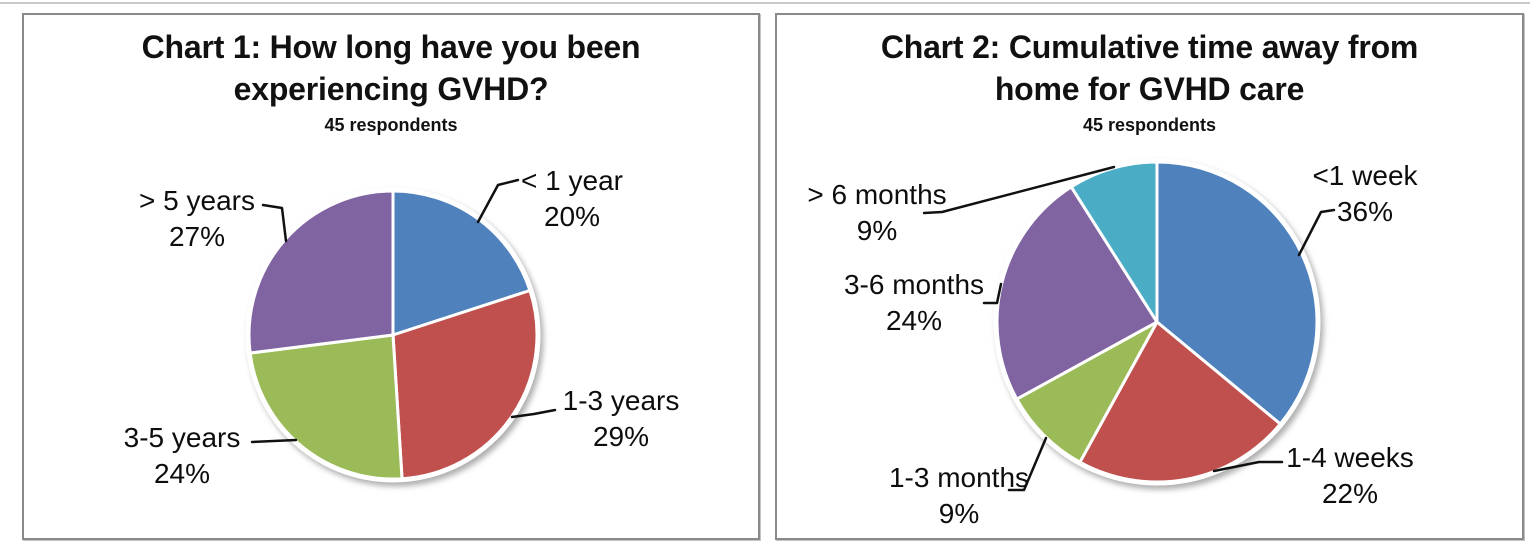 The width and height of the screenshot is (1530, 555). Describe the element at coordinates (182, 456) in the screenshot. I see `label-callout-3-5-years: 3-5 years 24%` at that location.